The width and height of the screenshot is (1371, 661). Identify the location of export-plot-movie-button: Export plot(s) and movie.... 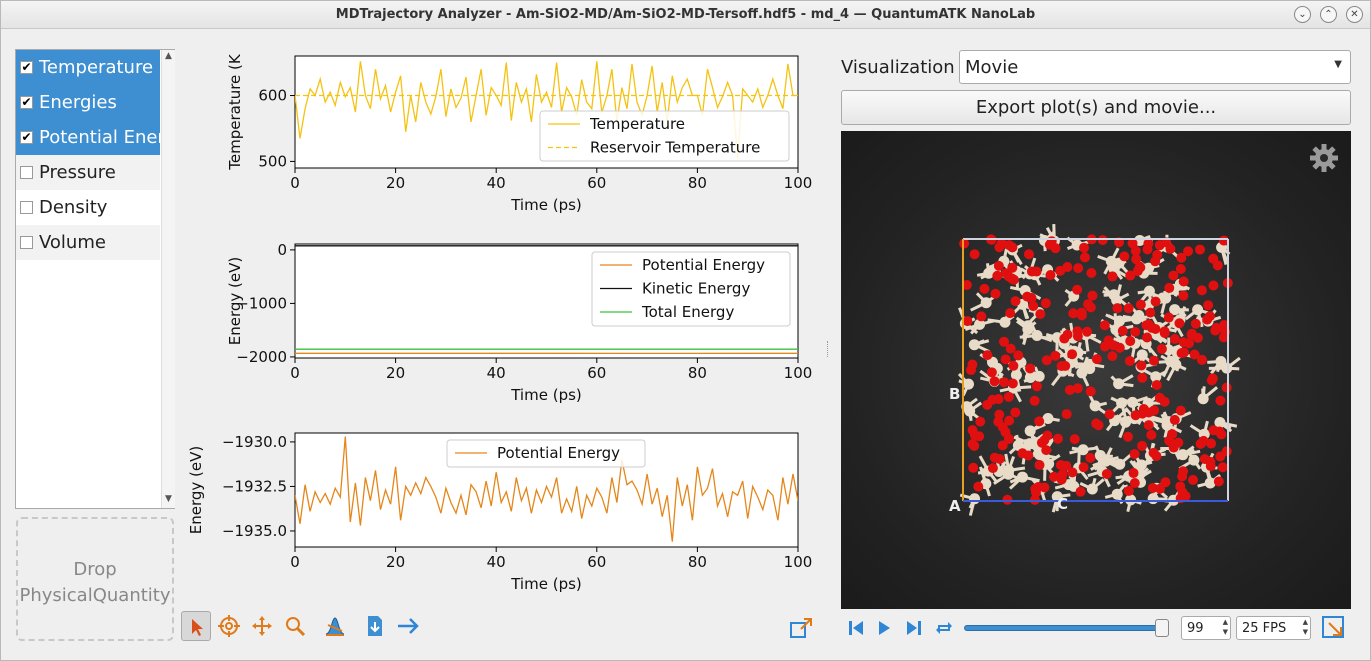
(1096, 107).